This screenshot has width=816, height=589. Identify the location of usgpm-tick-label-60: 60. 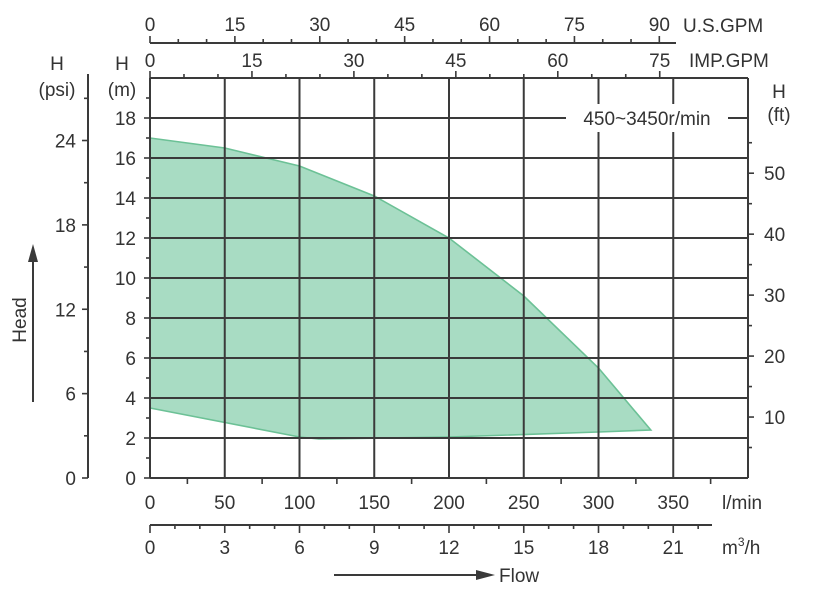
(489, 25).